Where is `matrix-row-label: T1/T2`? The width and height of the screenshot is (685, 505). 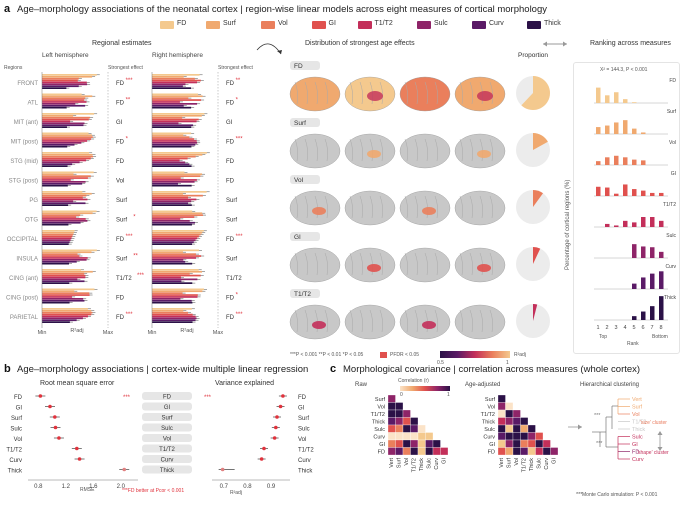
matrix-row-label: T1/T2 is located at coordinates (378, 415).